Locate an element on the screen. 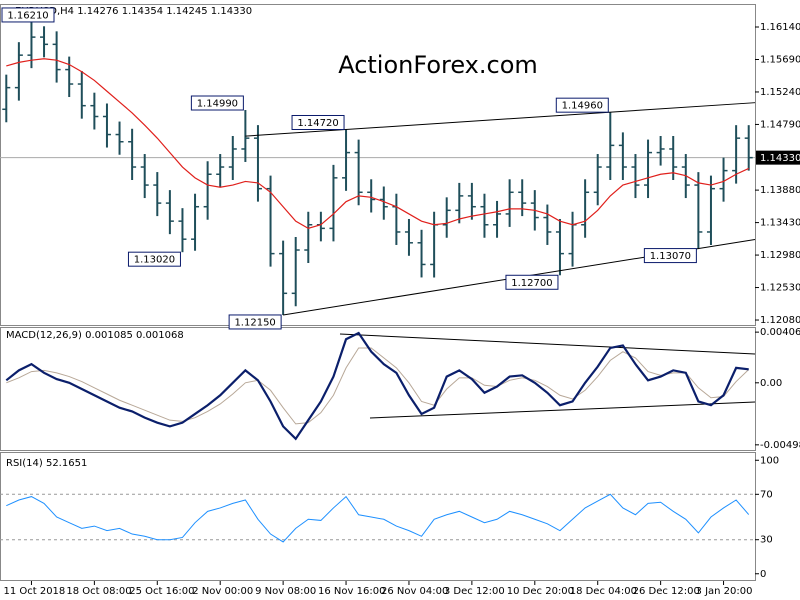  y-tick-label: 1.15690 is located at coordinates (780, 59).